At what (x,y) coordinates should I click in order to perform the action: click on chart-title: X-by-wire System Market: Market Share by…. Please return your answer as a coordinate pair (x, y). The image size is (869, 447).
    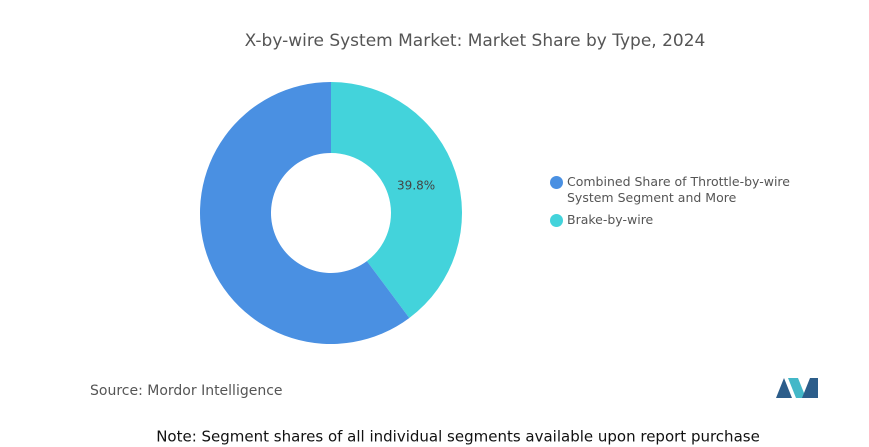
    Looking at the image, I should click on (475, 41).